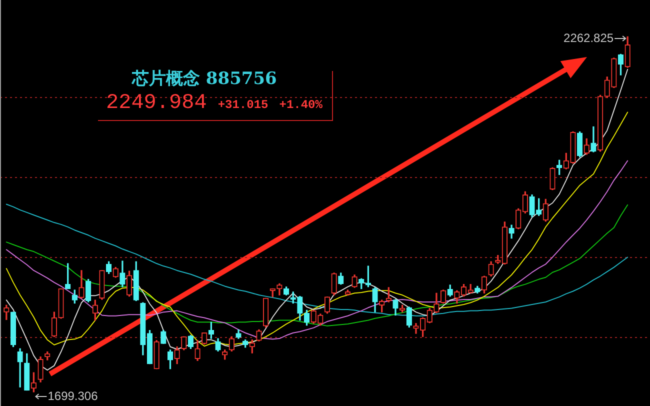  Describe the element at coordinates (589, 37) in the screenshot. I see `annotation: 2262.825` at that location.